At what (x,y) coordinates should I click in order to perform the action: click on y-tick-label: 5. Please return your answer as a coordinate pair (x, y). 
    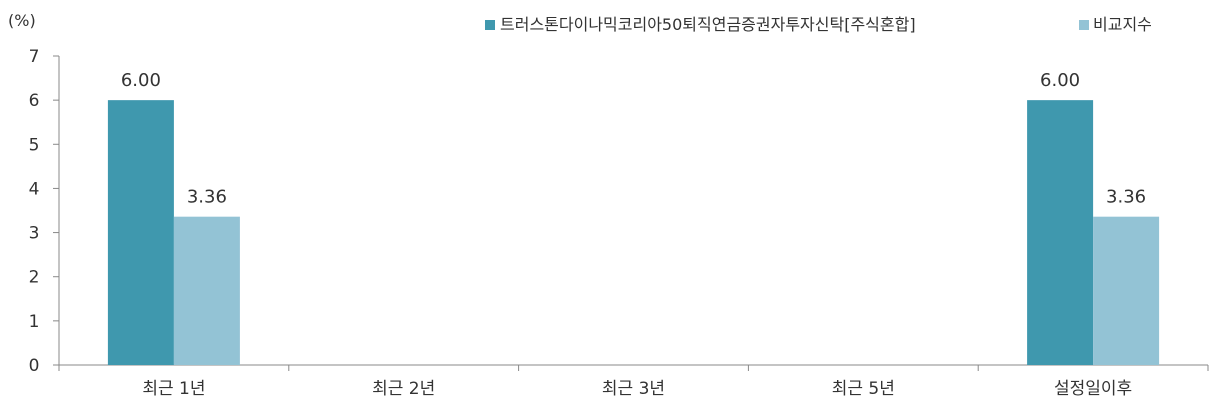
    Looking at the image, I should click on (34, 145).